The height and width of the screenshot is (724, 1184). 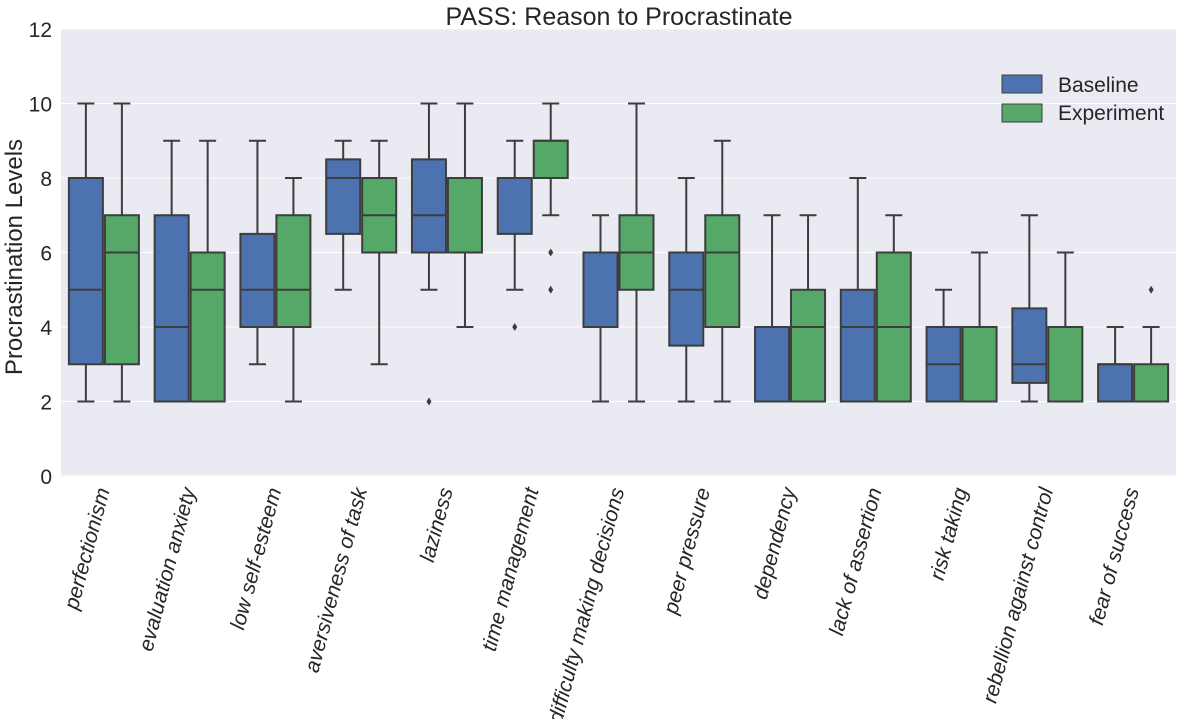 What do you see at coordinates (256, 558) in the screenshot?
I see `x-tick-label-low-self-esteem: low self-esteem` at bounding box center [256, 558].